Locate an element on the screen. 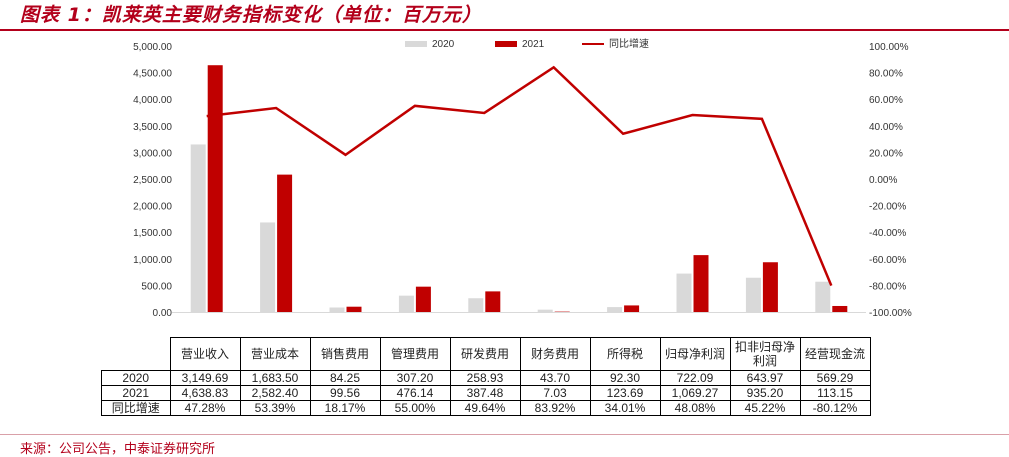  table-cell: 569.29 is located at coordinates (835, 378).